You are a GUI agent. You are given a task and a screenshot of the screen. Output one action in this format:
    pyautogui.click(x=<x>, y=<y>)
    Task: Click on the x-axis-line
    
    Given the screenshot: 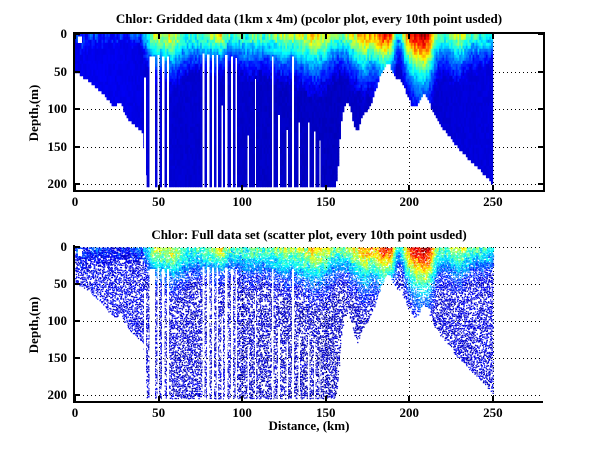 What is the action you would take?
    pyautogui.click(x=308, y=402)
    